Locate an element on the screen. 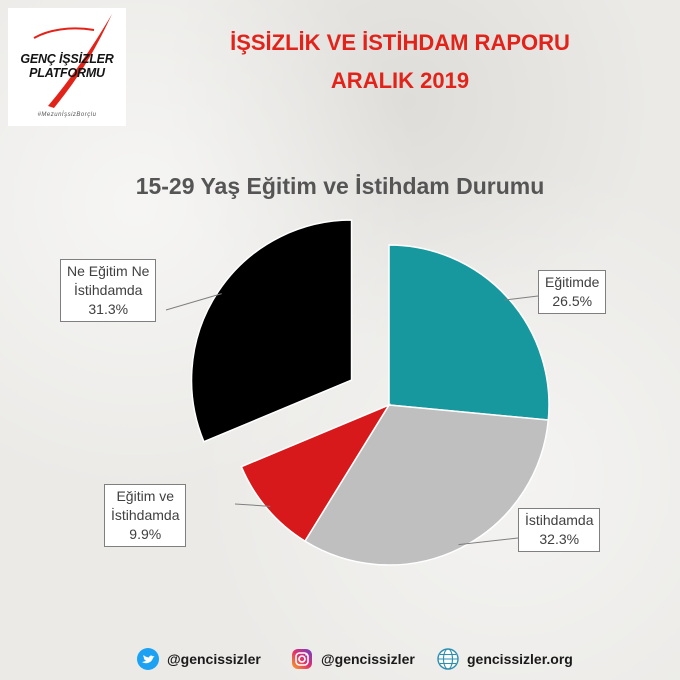 Image resolution: width=680 pixels, height=680 pixels. instagram-icon is located at coordinates (302, 659).